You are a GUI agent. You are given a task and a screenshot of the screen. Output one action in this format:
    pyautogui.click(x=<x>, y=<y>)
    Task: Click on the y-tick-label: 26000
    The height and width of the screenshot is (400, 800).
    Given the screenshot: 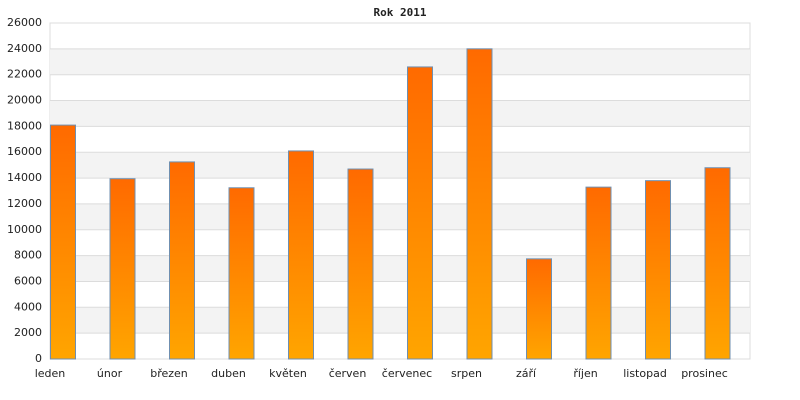 What is the action you would take?
    pyautogui.click(x=24, y=22)
    